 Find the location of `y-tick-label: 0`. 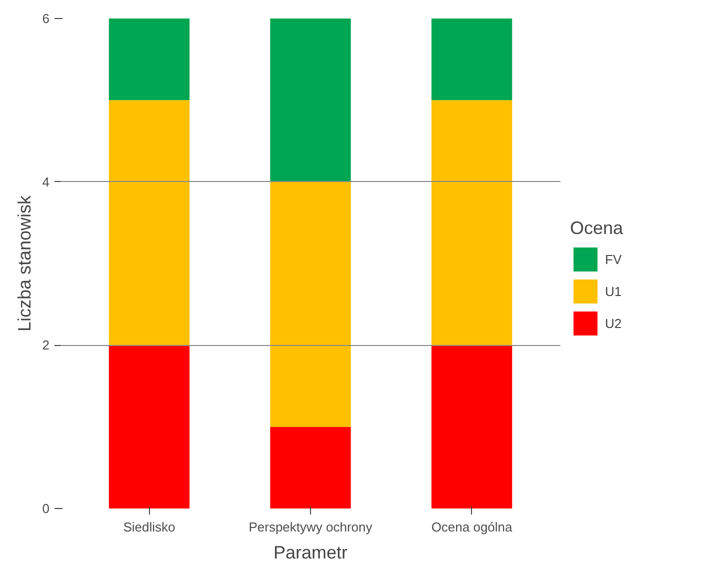

y-tick-label: 0 is located at coordinates (46, 508).